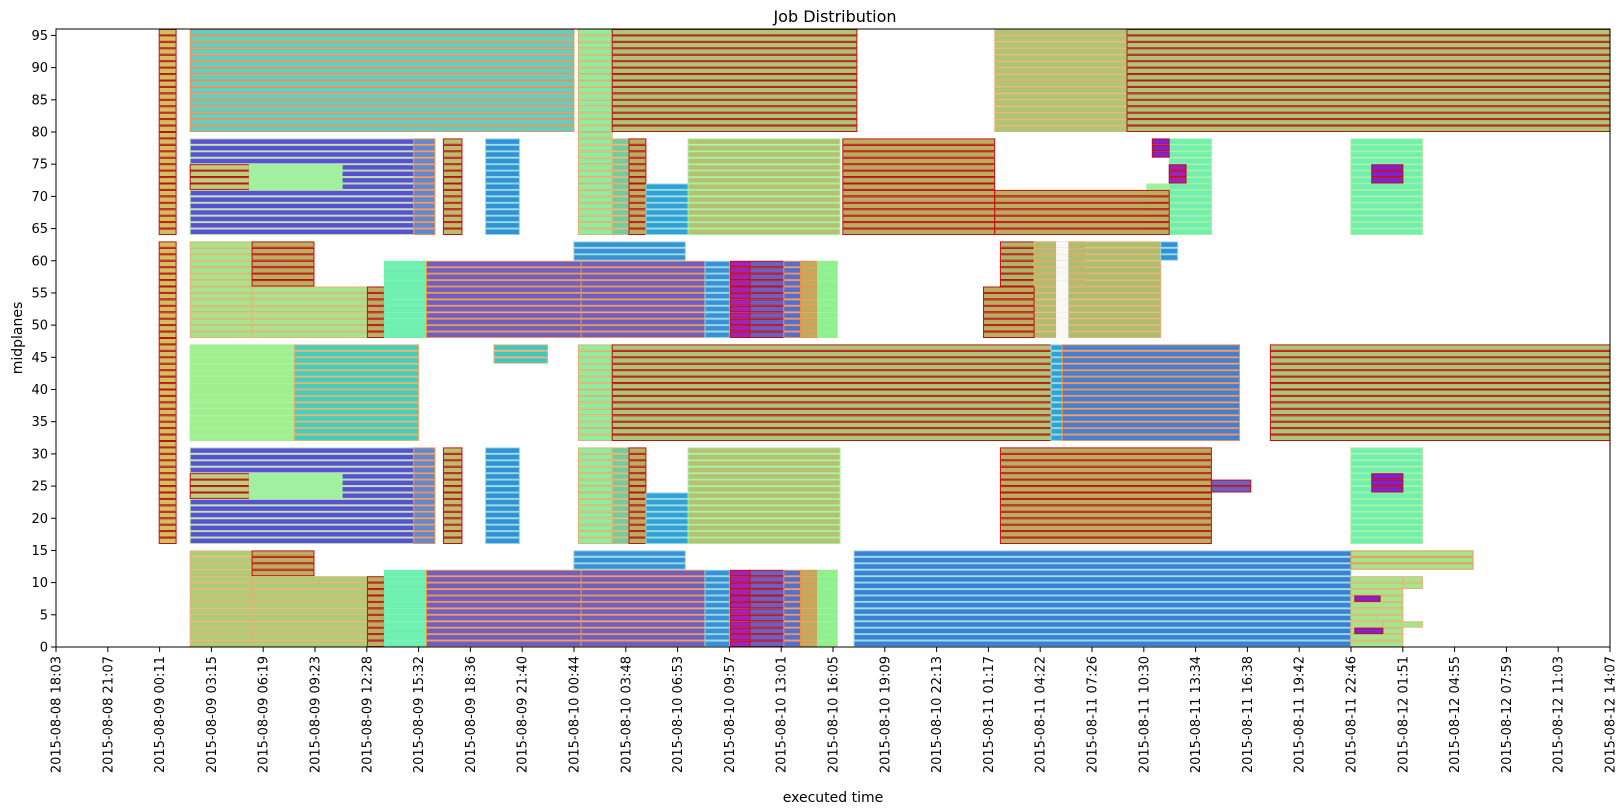 Image resolution: width=1624 pixels, height=810 pixels. Describe the element at coordinates (575, 714) in the screenshot. I see `x-tick-label: 2015-08-10 00:44` at that location.